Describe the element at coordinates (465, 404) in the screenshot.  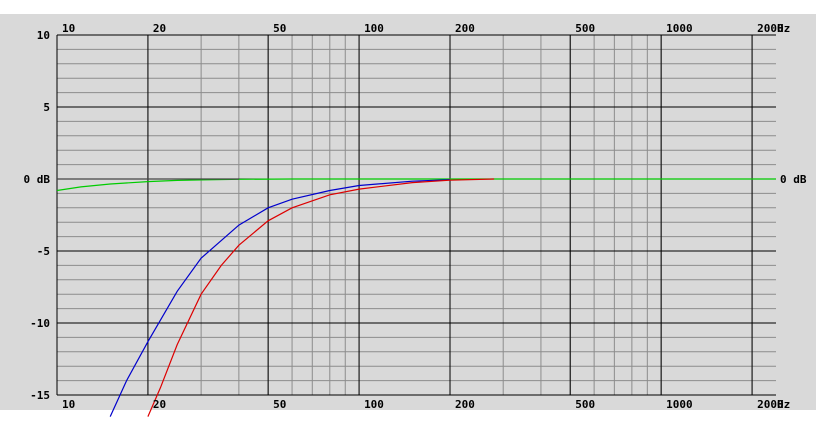
I see `x-tick-label-bottom: 200` at that location.